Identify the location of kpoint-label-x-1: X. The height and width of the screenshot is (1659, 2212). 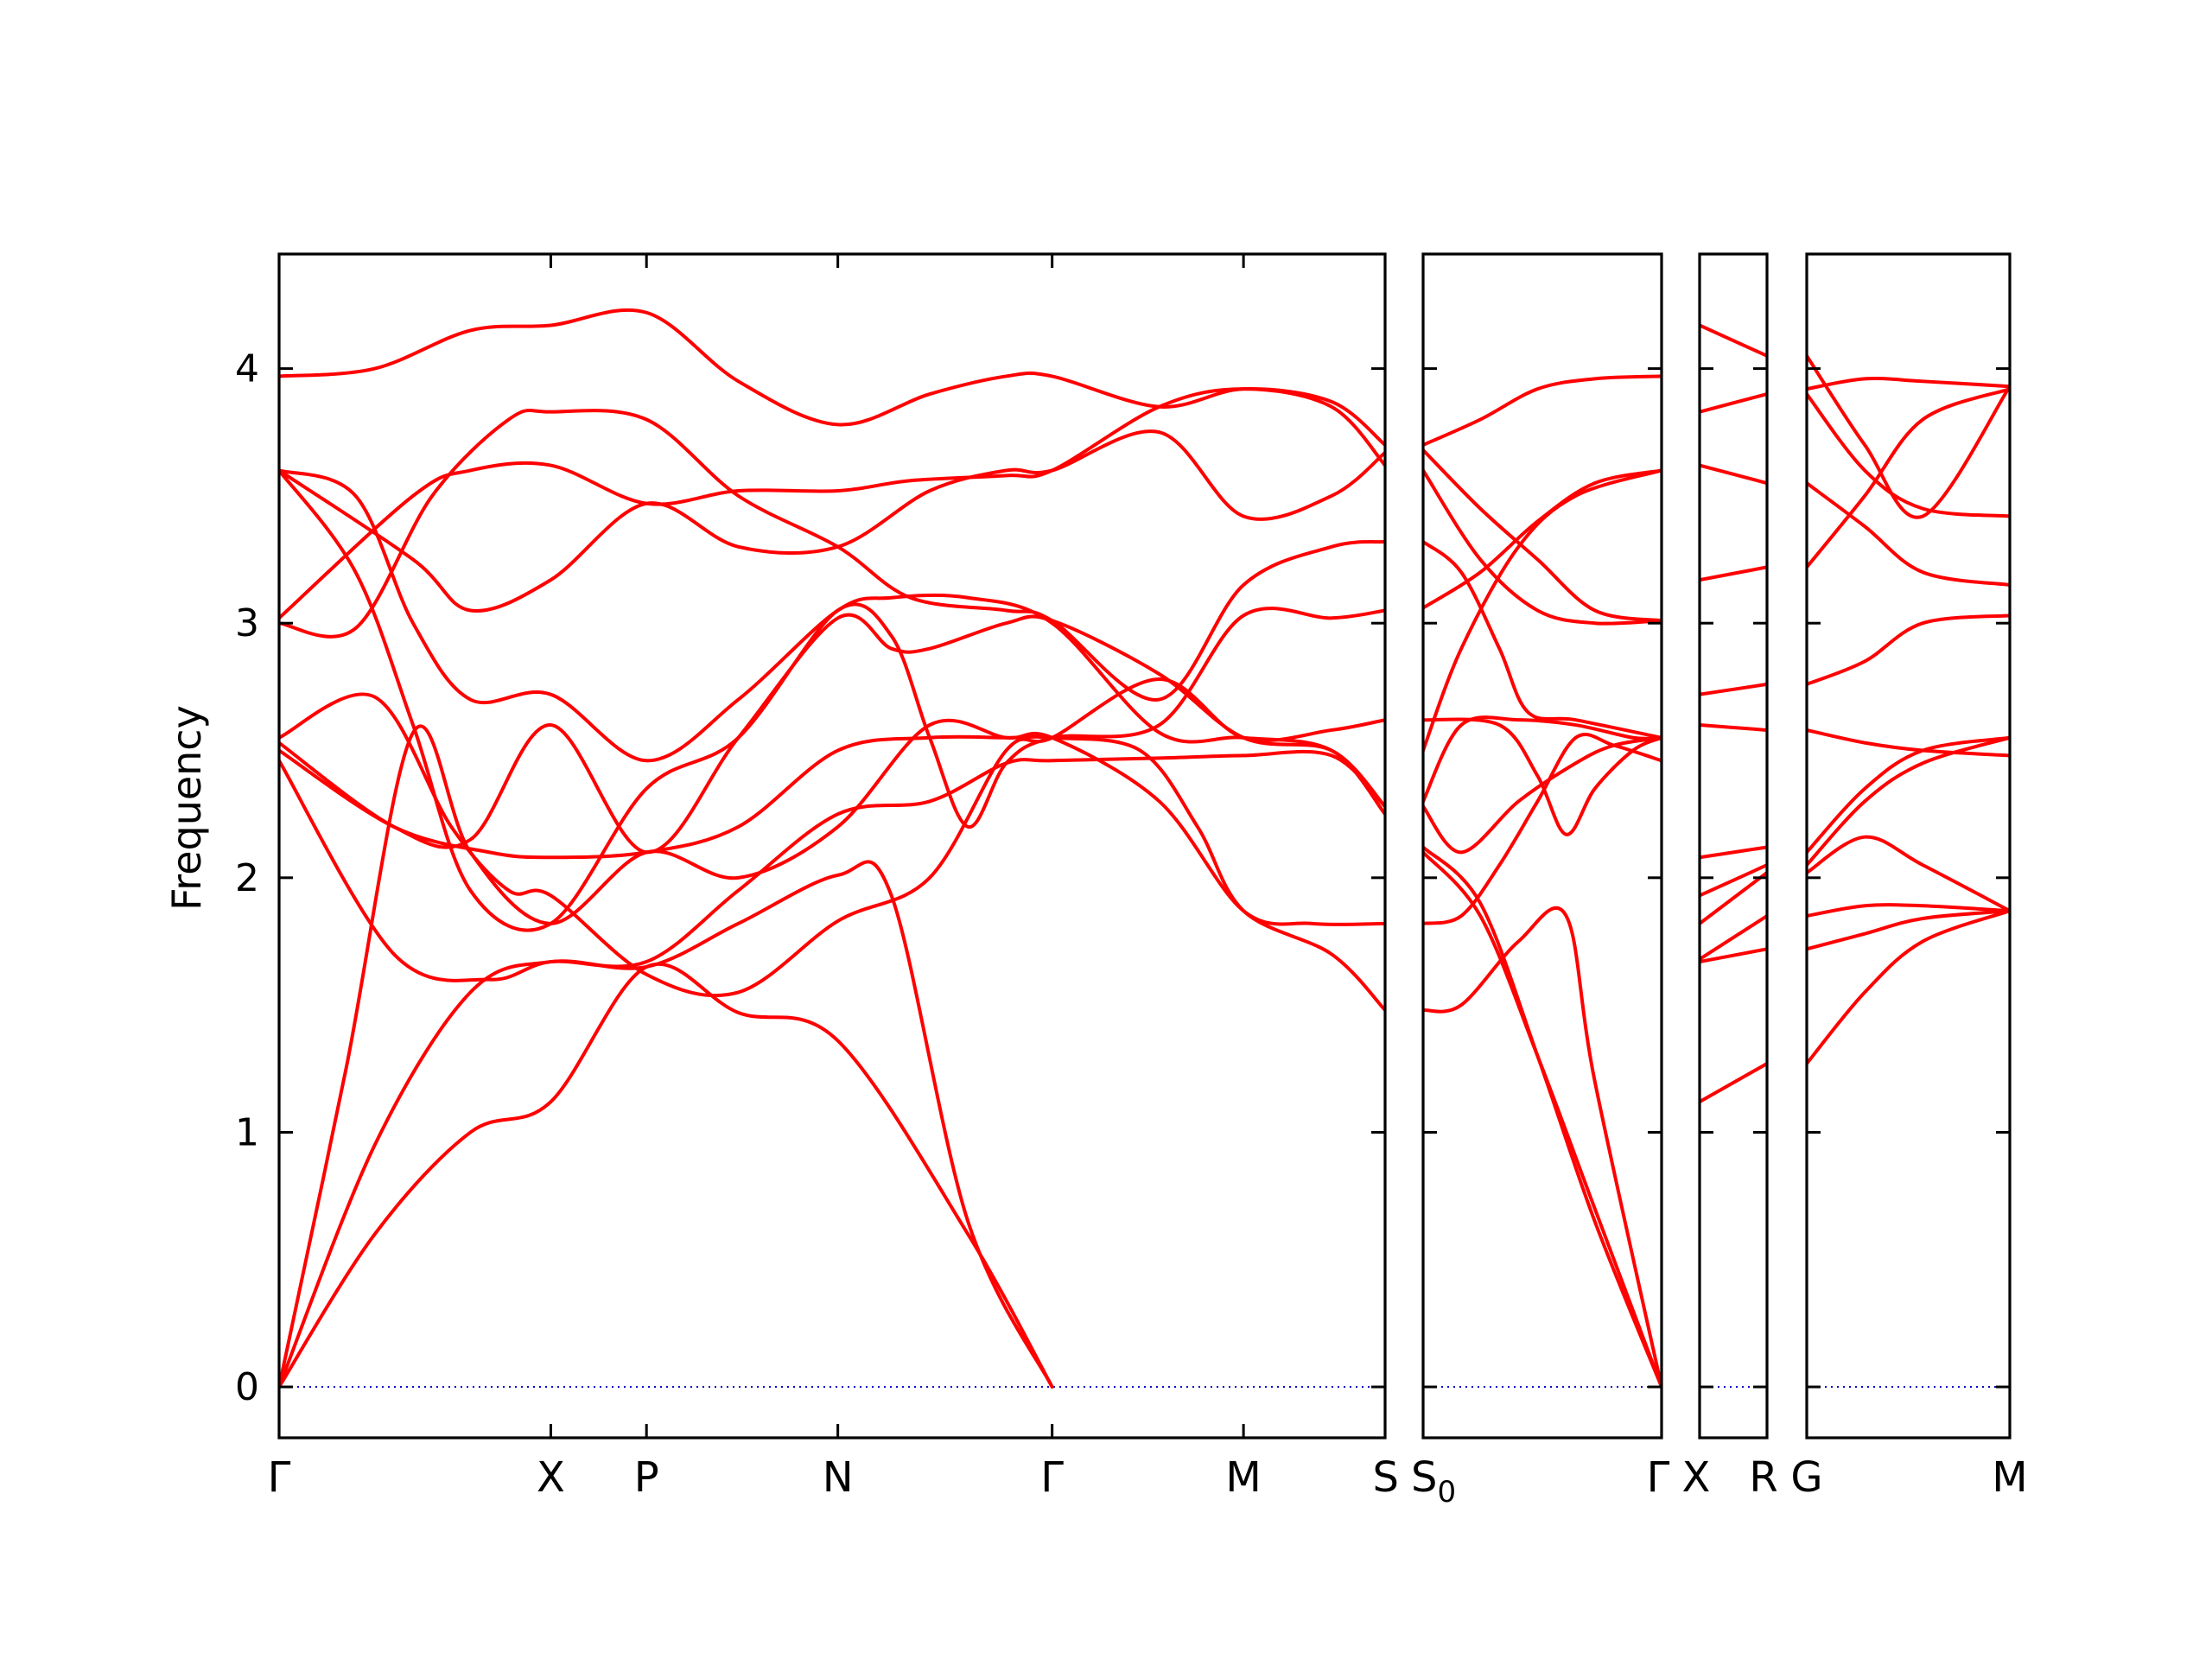
(551, 1477).